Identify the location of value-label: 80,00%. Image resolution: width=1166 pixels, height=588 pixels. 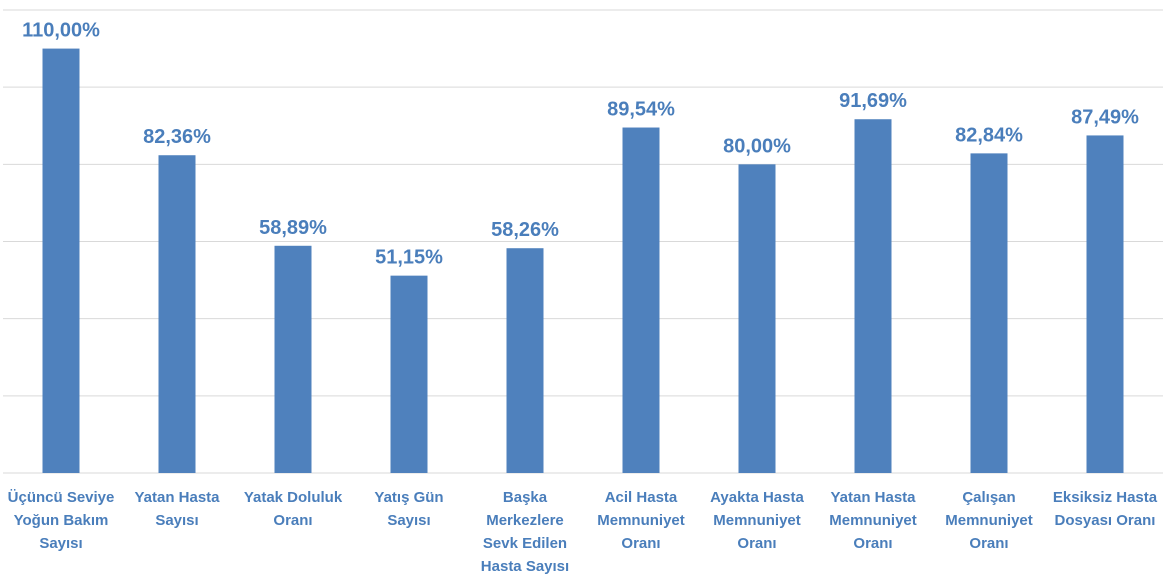
(757, 146).